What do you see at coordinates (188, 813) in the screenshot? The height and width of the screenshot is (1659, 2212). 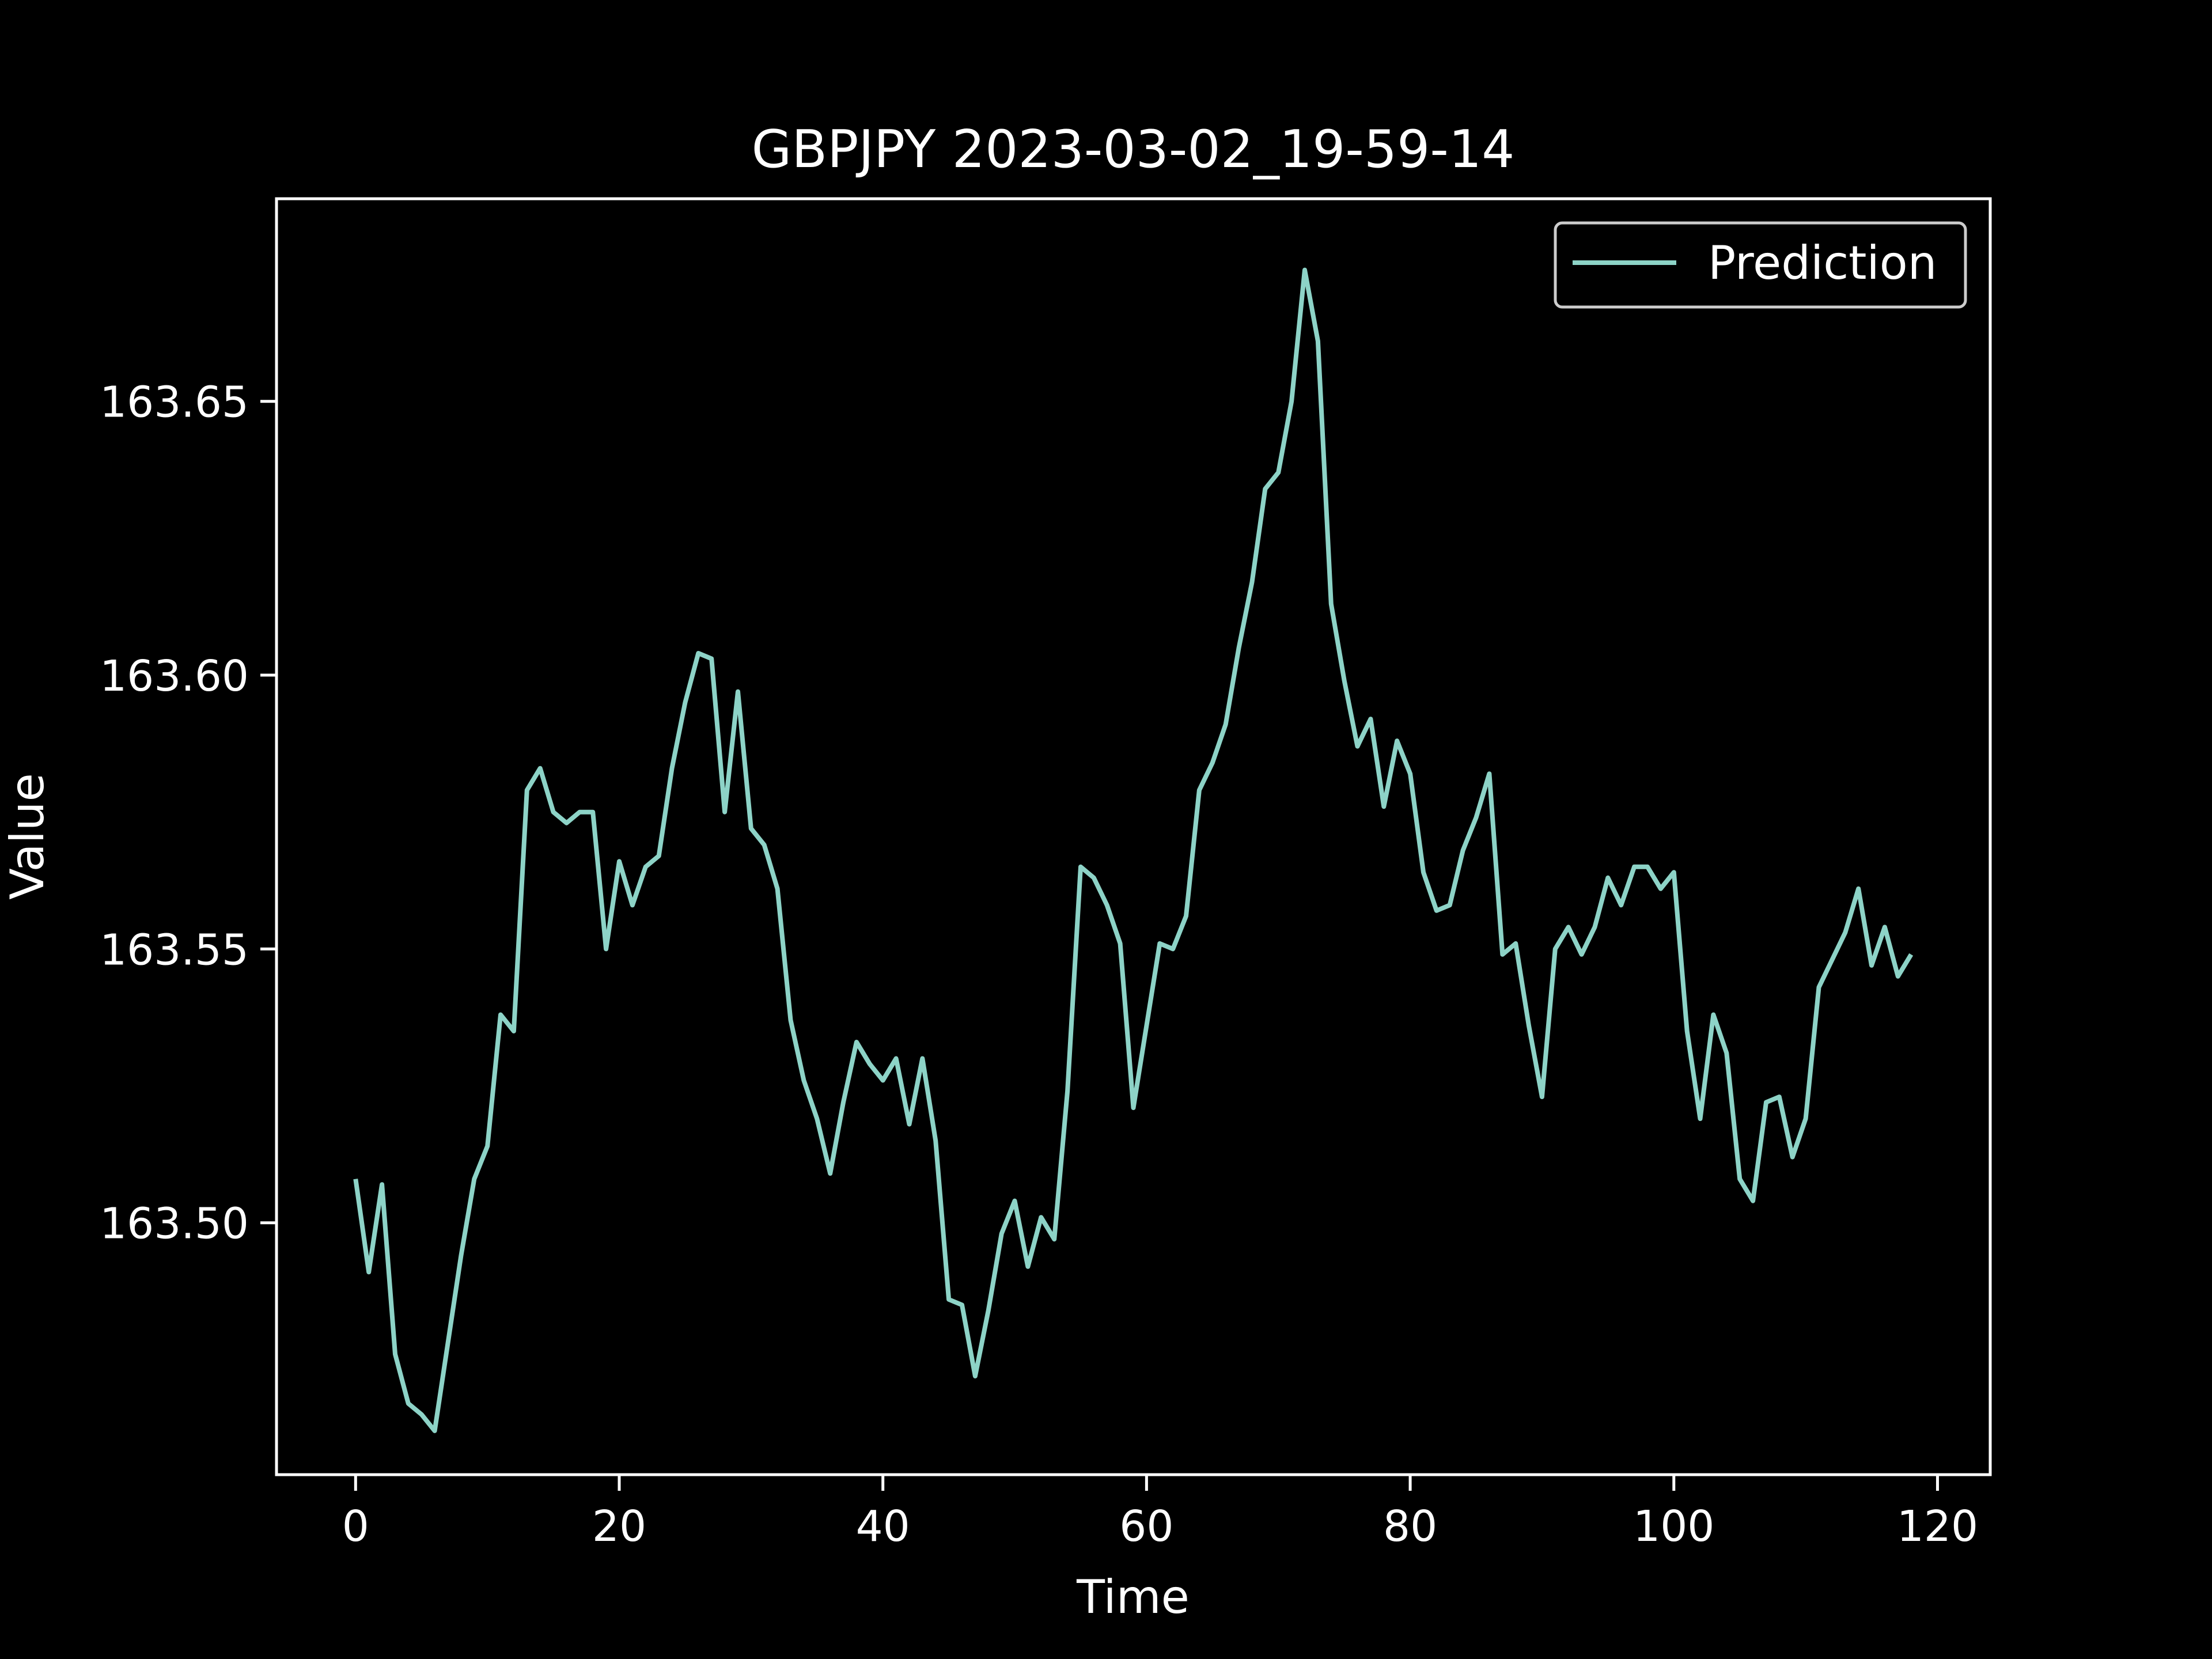 I see `y-axis: 163.50 163.55 163.60 163.65` at bounding box center [188, 813].